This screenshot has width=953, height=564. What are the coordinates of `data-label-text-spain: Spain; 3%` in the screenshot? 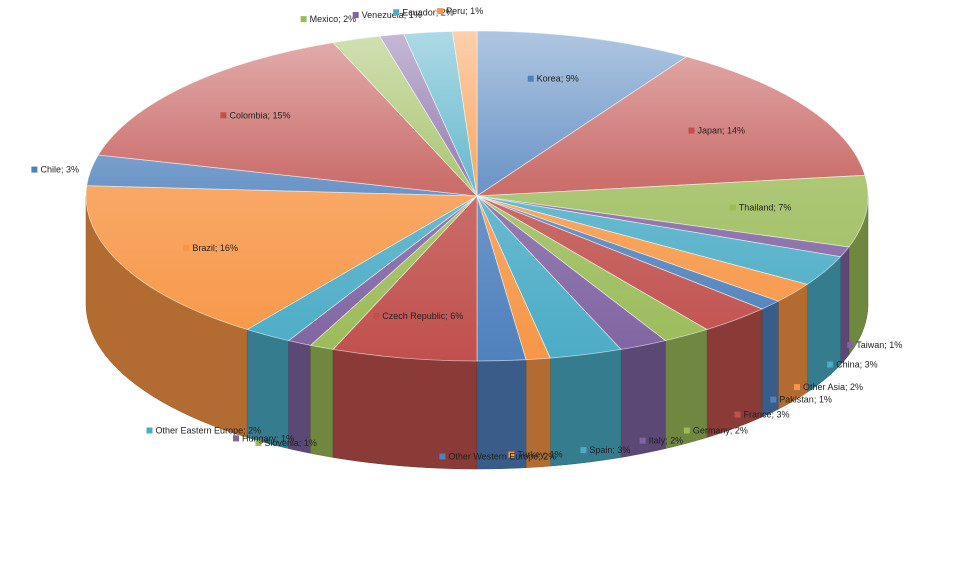 It's located at (609, 450).